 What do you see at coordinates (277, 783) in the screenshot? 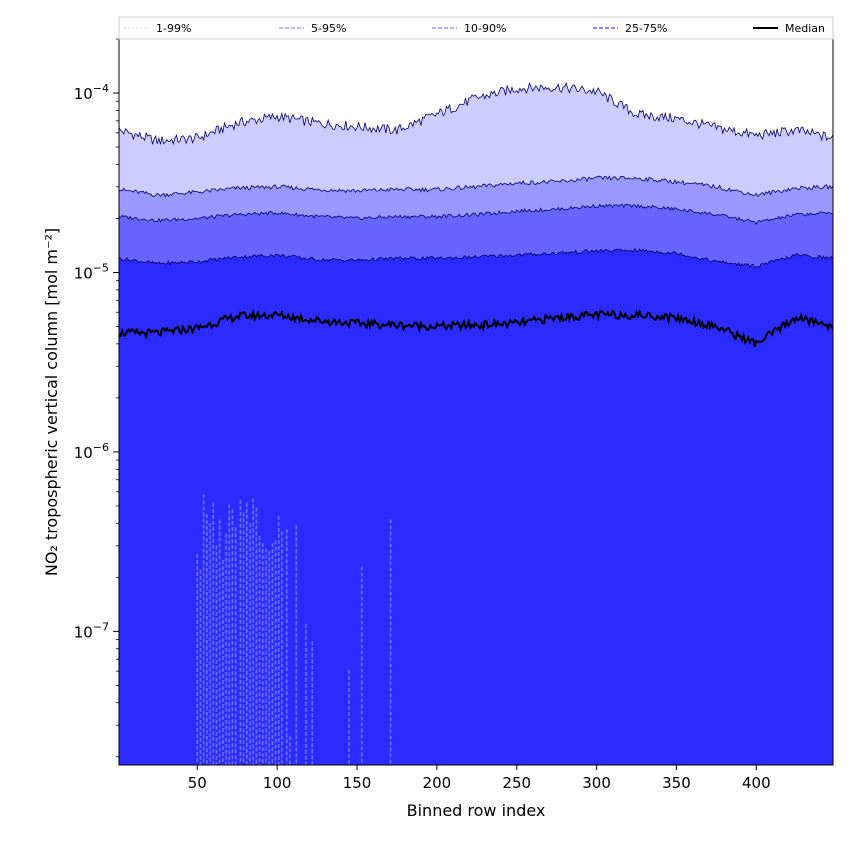
I see `x-tick-label: 100` at bounding box center [277, 783].